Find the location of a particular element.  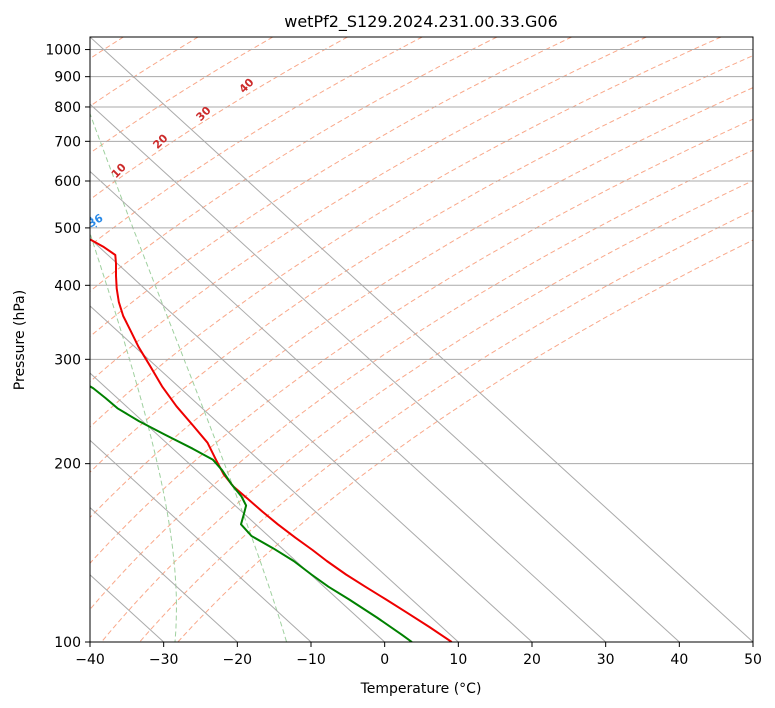

y-tick-label: 300 is located at coordinates (67, 360).